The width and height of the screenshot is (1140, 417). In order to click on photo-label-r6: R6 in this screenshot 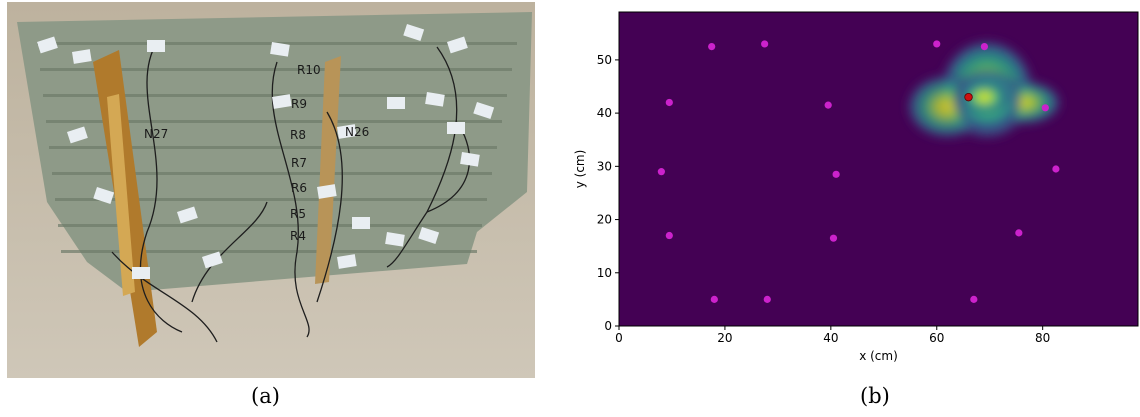, I will do `click(299, 188)`.